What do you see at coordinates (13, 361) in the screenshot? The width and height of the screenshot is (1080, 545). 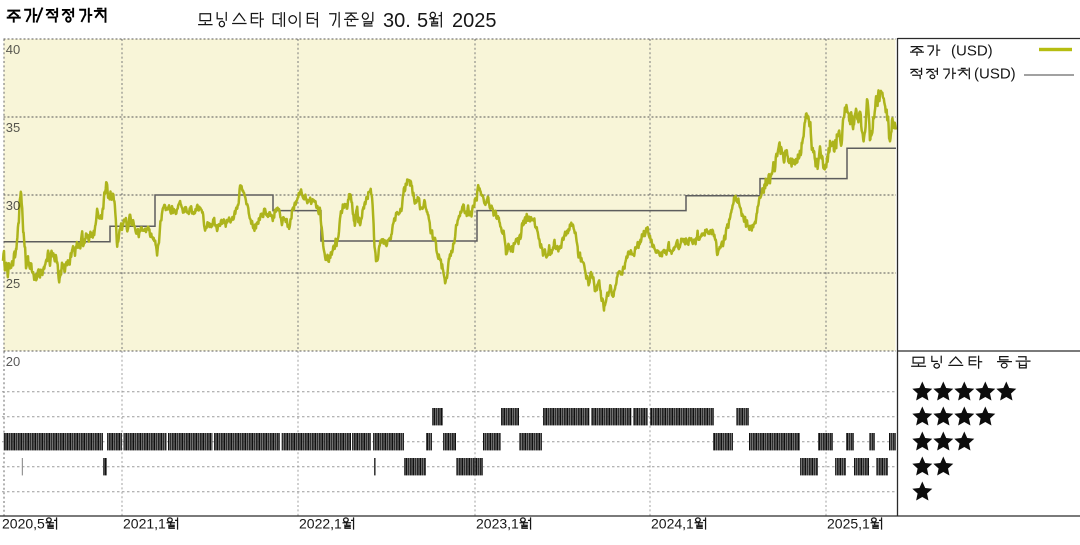 I see `svg-text: 20` at bounding box center [13, 361].